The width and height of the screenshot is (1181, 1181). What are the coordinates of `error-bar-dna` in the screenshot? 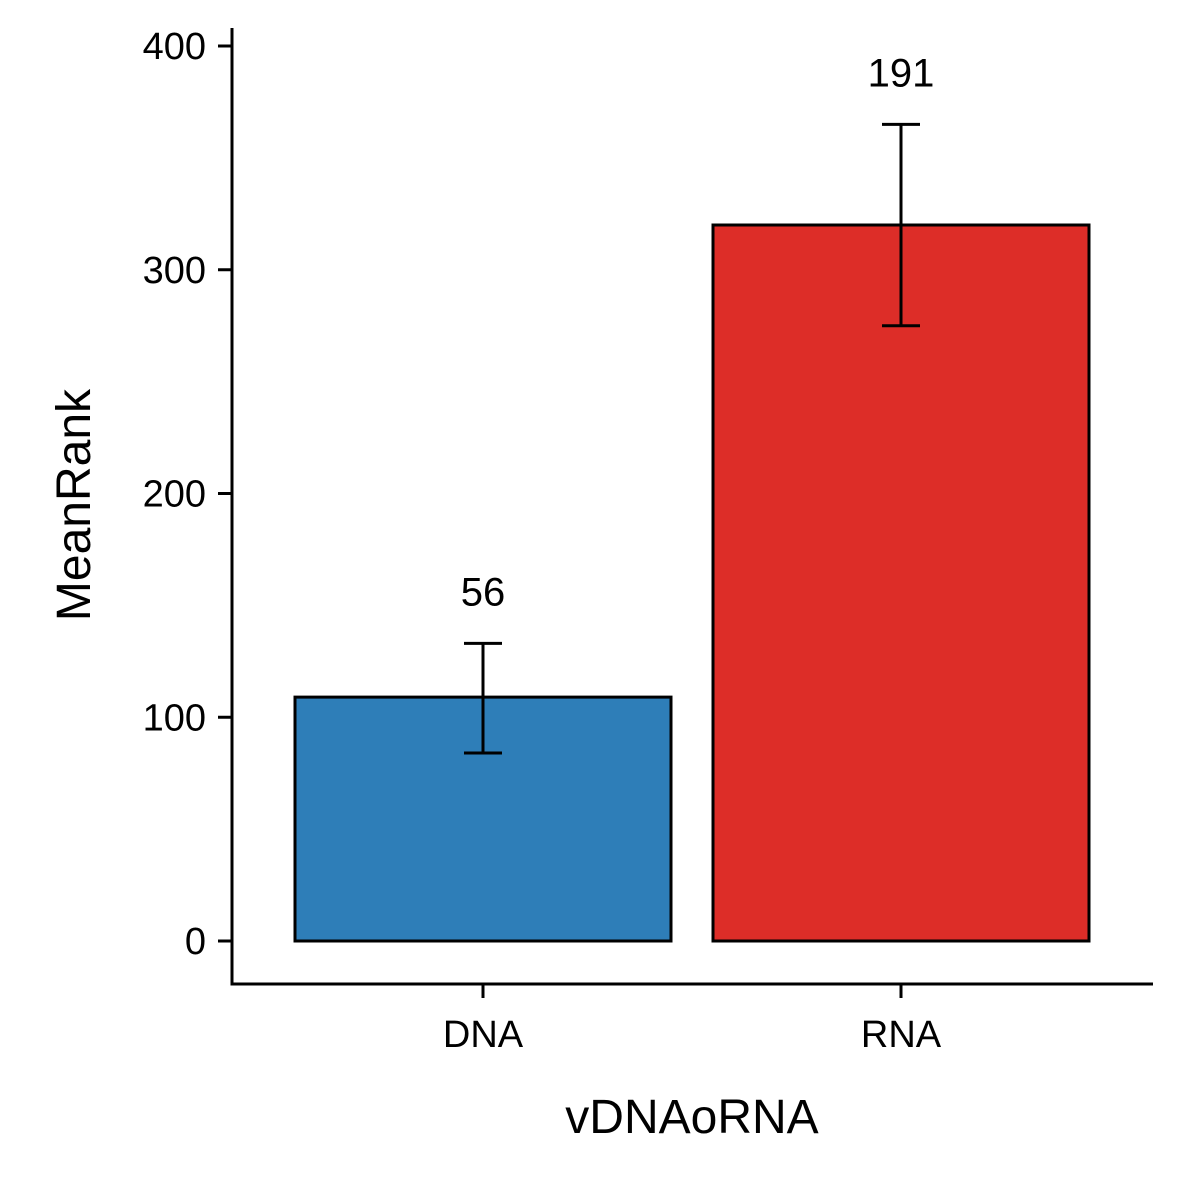 It's located at (483, 698).